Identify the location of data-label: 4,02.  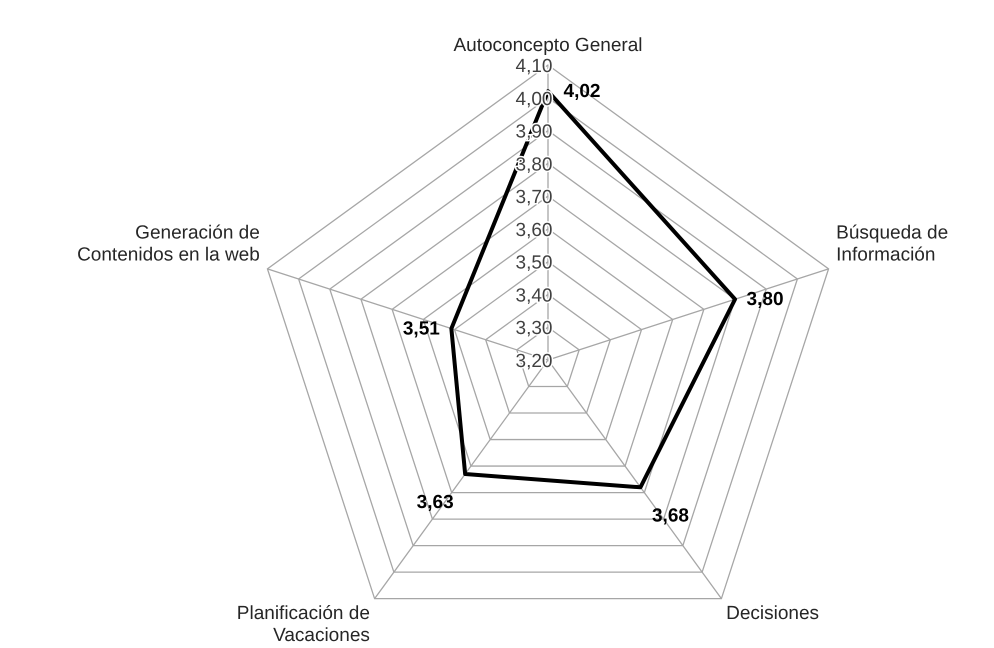
(582, 91).